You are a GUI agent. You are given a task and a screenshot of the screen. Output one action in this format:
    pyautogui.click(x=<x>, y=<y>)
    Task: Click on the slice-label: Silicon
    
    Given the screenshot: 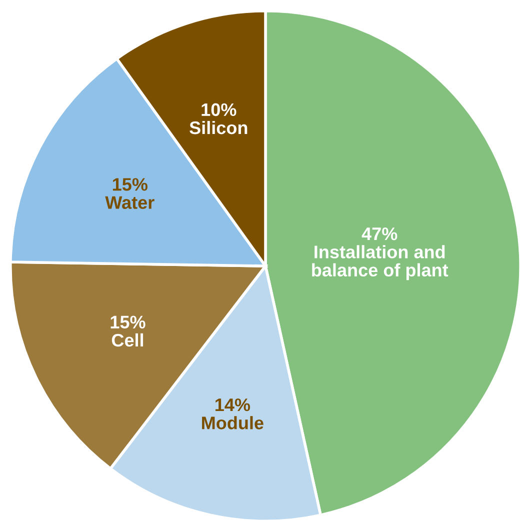 What is the action you would take?
    pyautogui.click(x=219, y=127)
    